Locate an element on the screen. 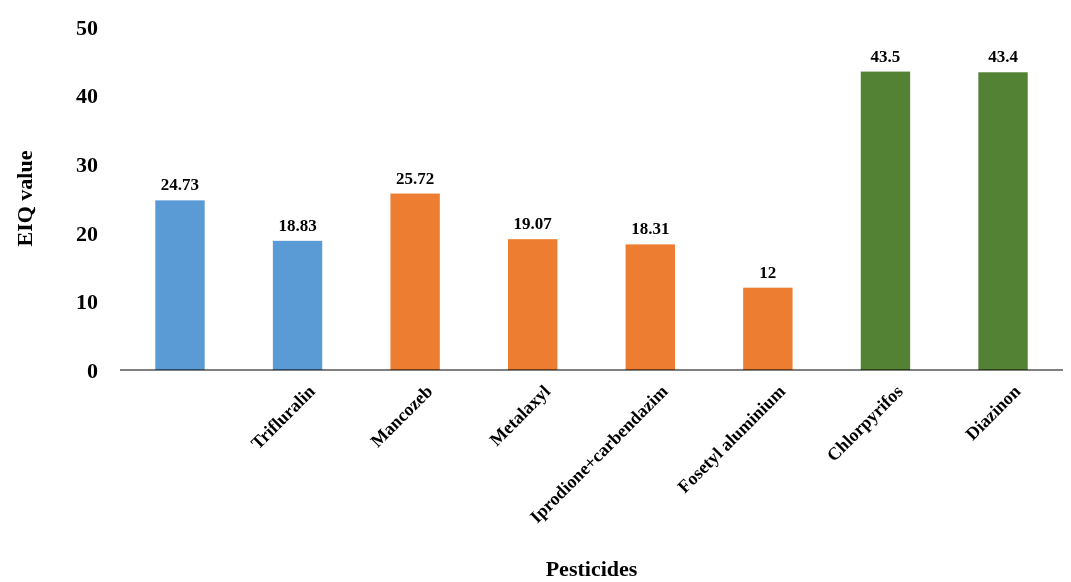 This screenshot has height=582, width=1071. data-label: 25.72 is located at coordinates (415, 178).